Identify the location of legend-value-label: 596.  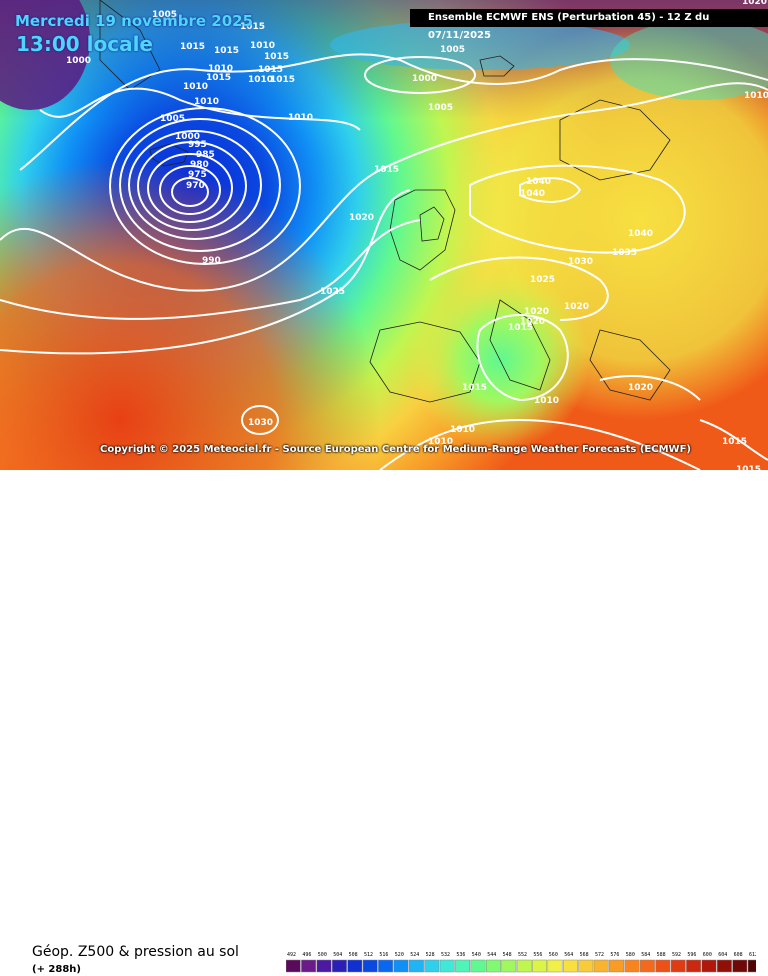
(691, 955).